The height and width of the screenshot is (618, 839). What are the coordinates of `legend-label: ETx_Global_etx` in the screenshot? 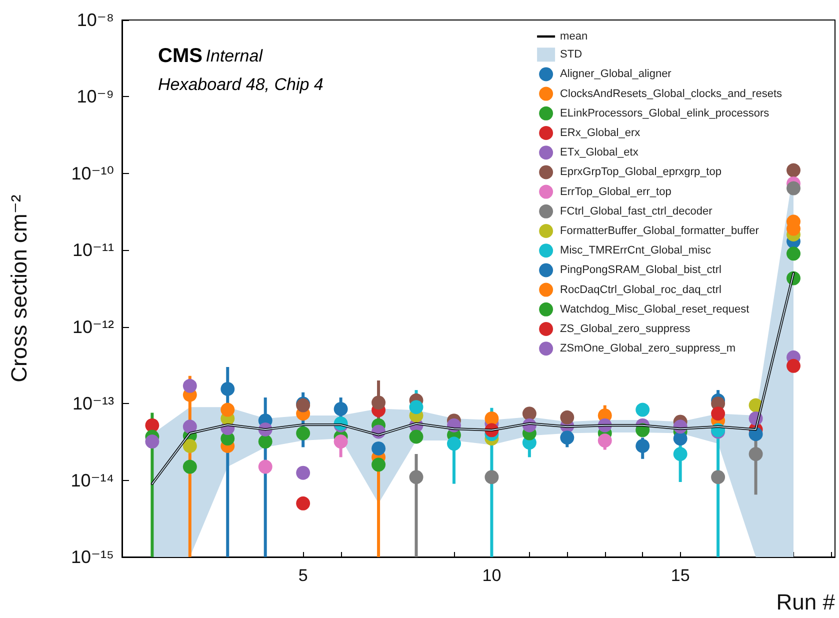 It's located at (599, 152).